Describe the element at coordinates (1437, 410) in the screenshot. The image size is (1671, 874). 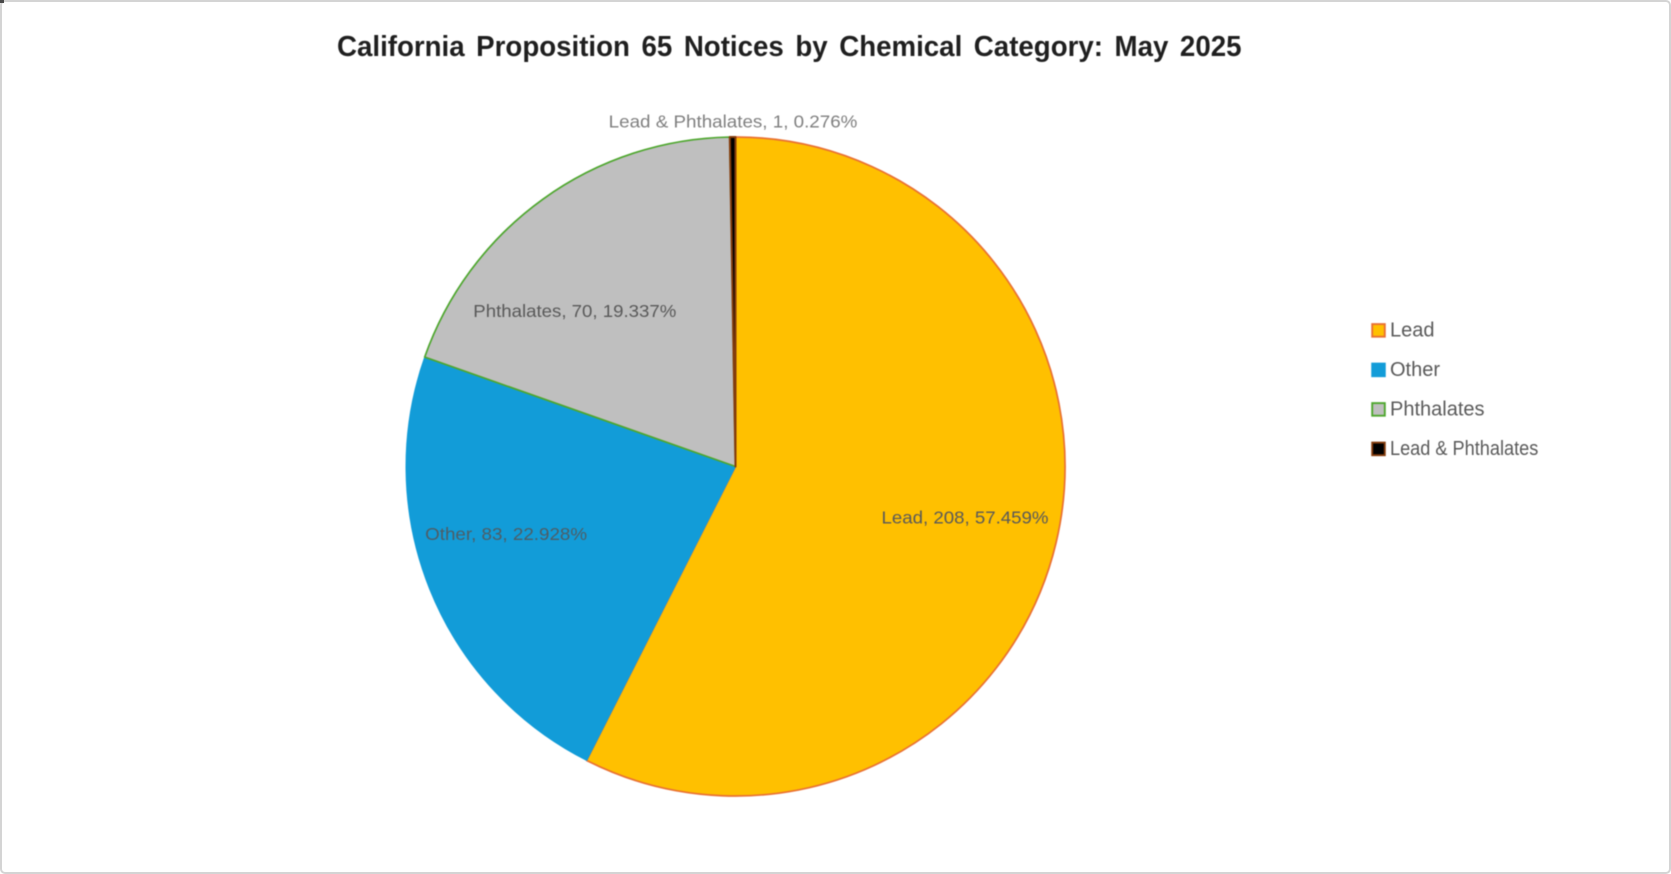
I see `svg-text: Phthalates` at that location.